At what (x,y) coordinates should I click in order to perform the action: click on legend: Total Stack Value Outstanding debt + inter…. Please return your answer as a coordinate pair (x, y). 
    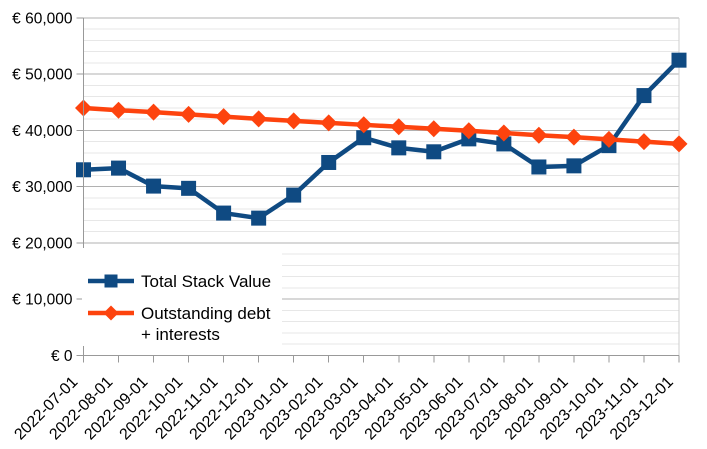
    Looking at the image, I should click on (182, 297).